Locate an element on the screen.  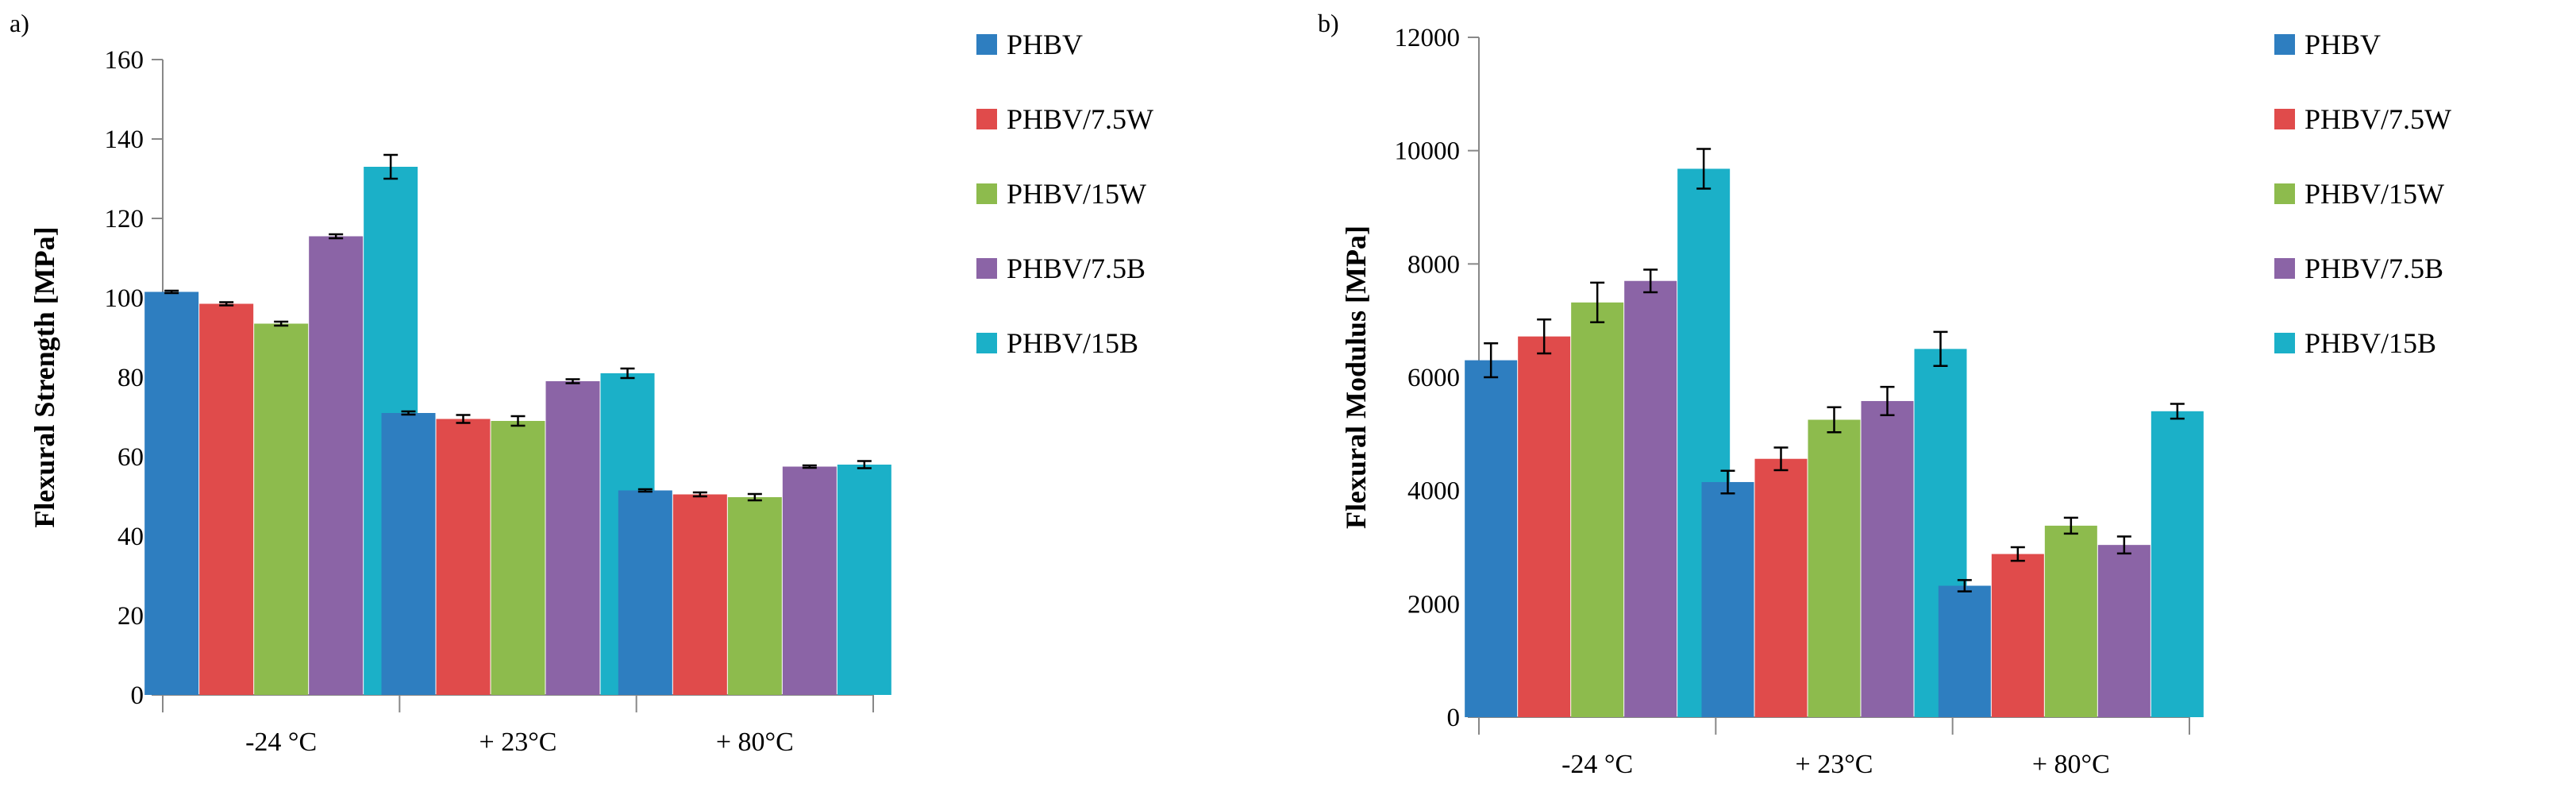
y-tick-label: 12000 is located at coordinates (1428, 38).